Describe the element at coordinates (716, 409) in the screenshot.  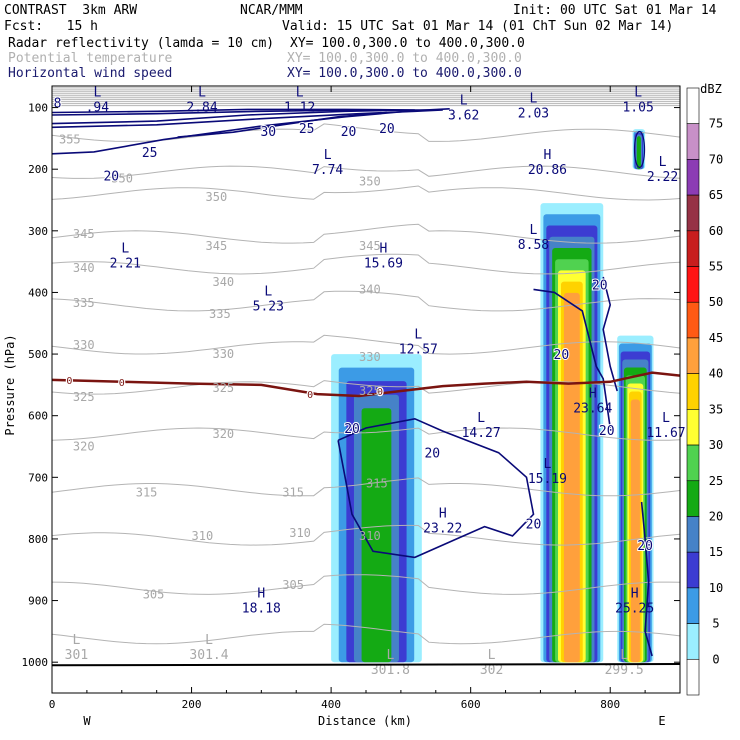
I see `colorbar-level-label: 35` at that location.